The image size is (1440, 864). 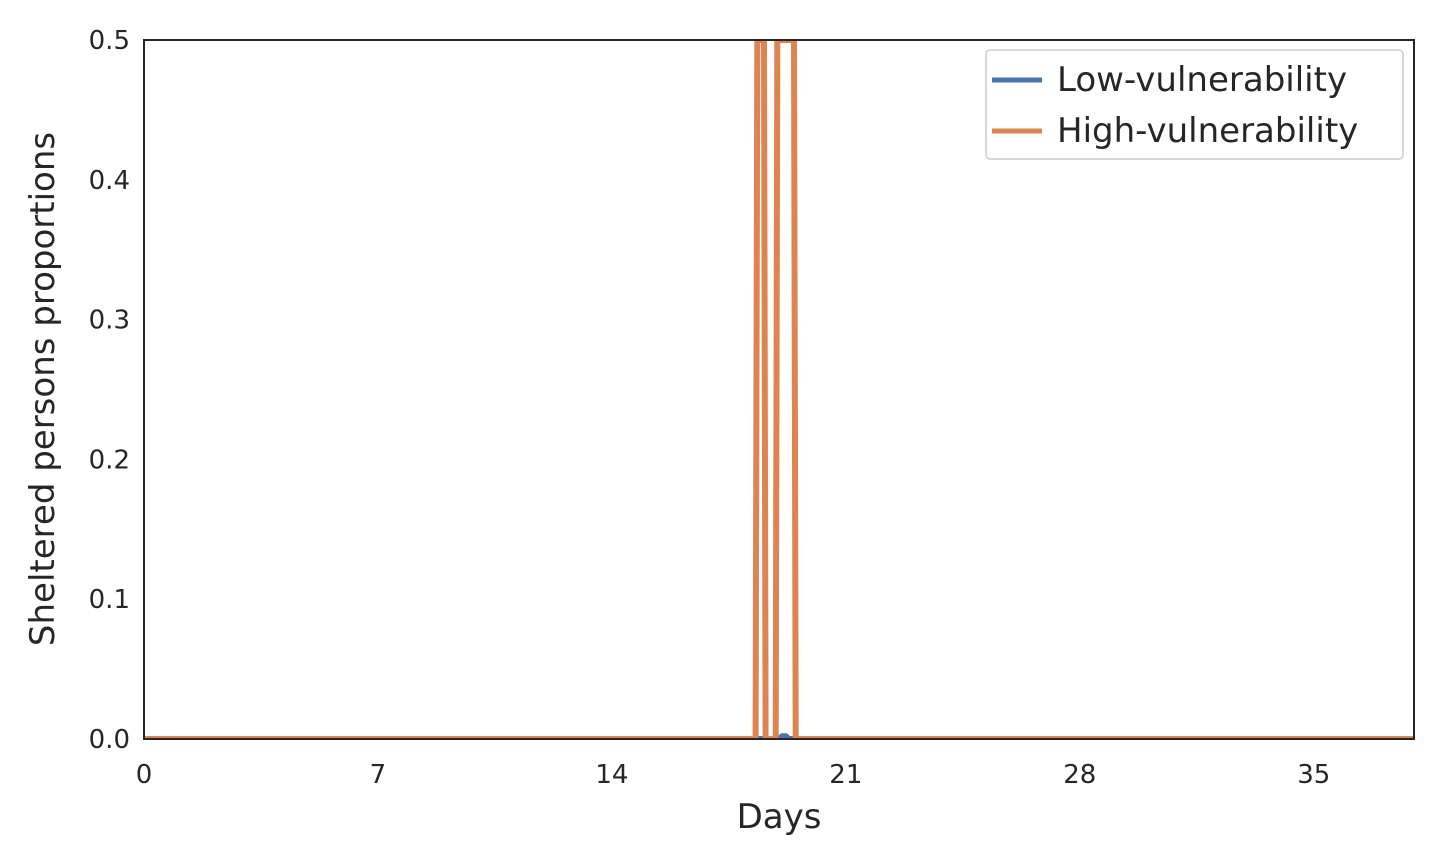 I want to click on x-tick-label: 21, so click(x=845, y=775).